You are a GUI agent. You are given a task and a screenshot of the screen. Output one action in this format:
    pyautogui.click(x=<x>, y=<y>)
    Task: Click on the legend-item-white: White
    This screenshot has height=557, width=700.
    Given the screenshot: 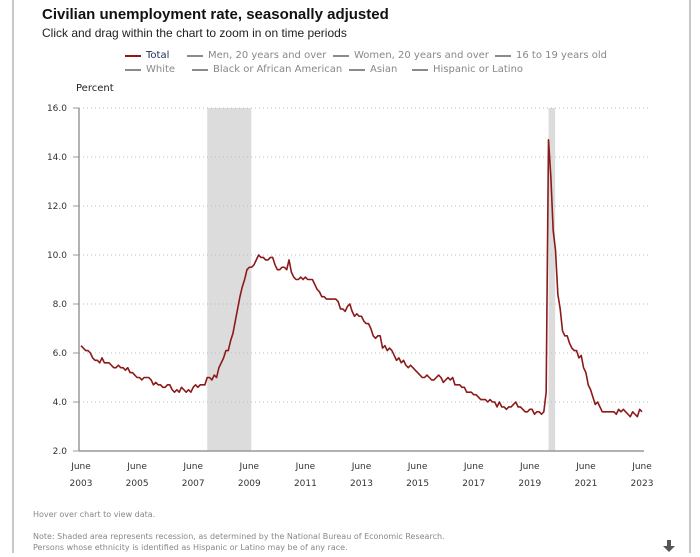 What is the action you would take?
    pyautogui.click(x=150, y=69)
    